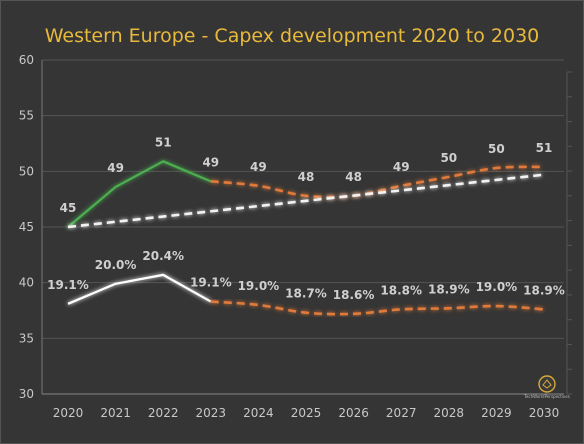 The height and width of the screenshot is (444, 584). I want to click on series-line-share_actual, so click(139, 289).